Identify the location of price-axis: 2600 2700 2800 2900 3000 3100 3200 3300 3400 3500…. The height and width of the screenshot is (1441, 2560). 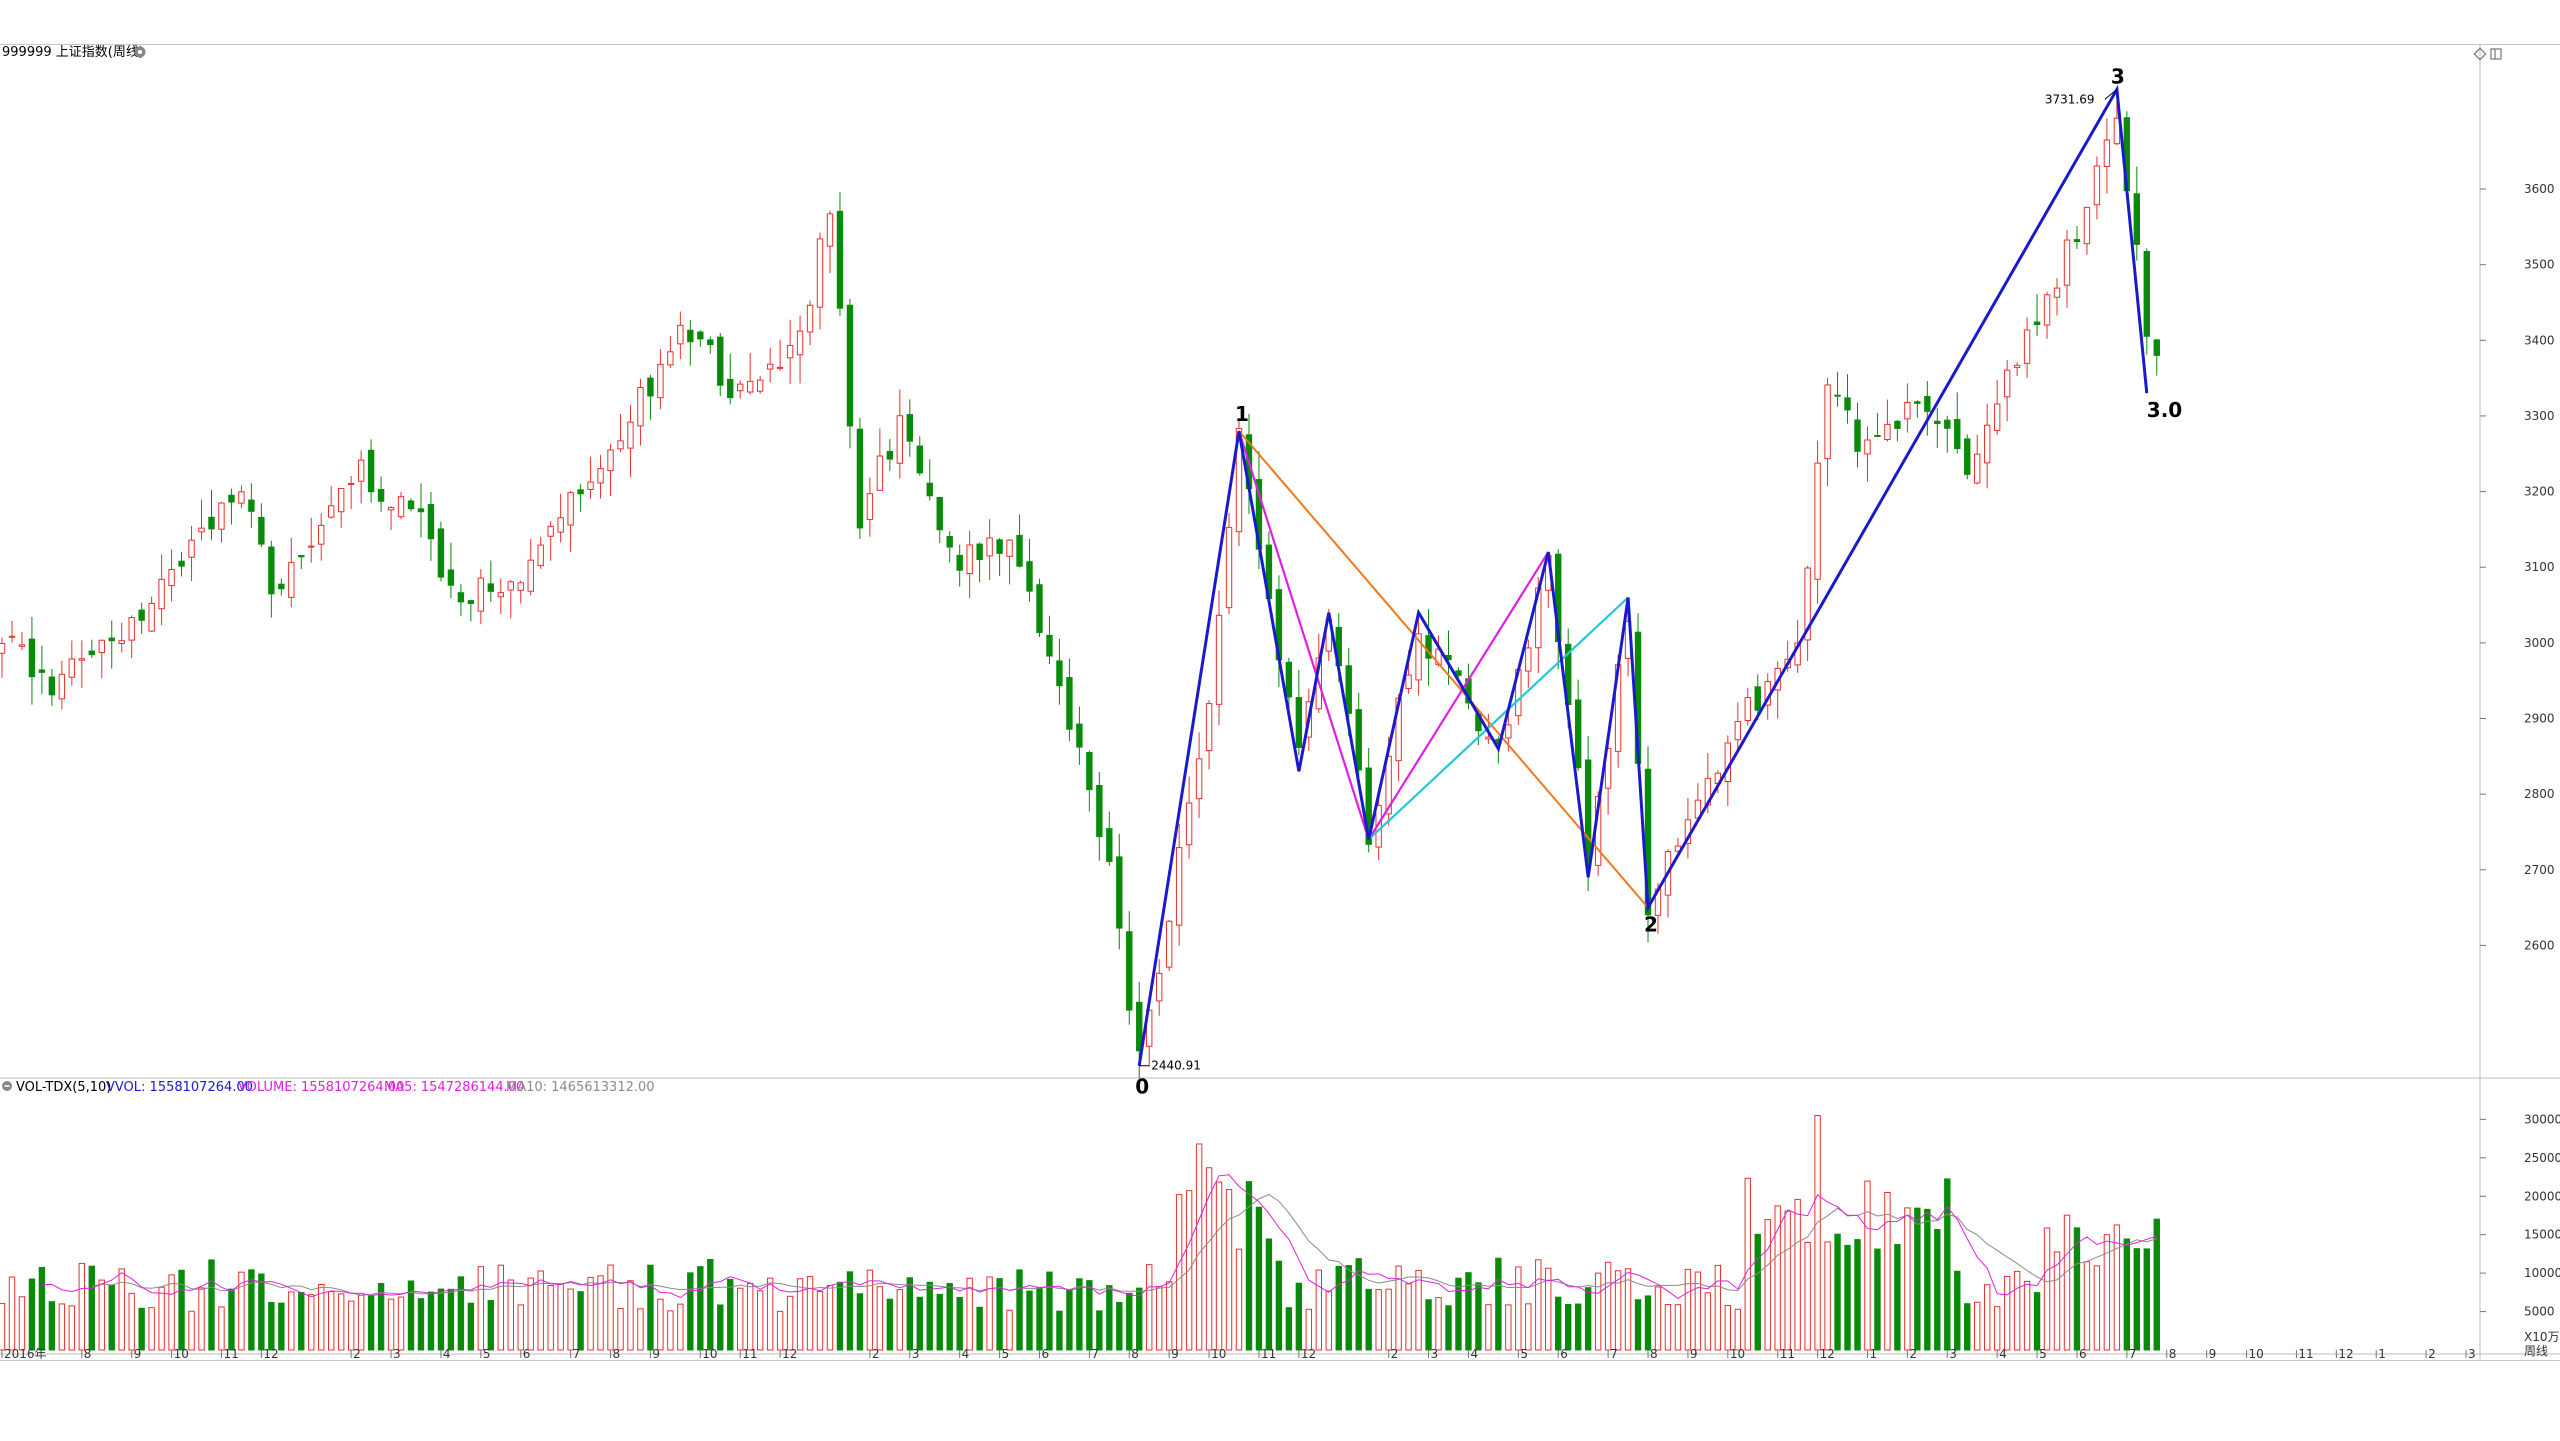
(2517, 567).